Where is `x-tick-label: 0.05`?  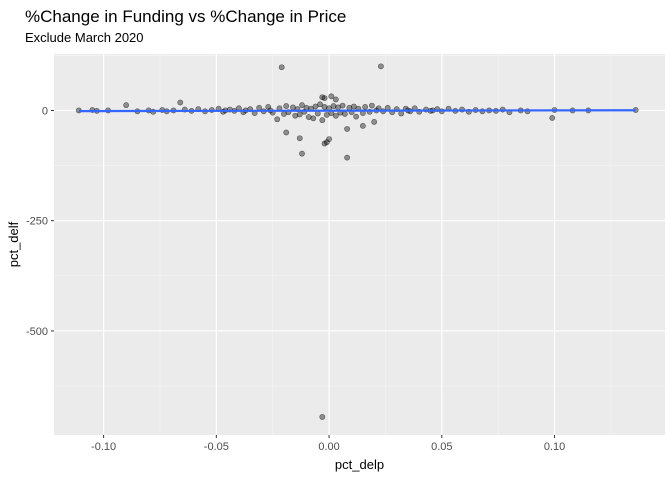
x-tick-label: 0.05 is located at coordinates (441, 447).